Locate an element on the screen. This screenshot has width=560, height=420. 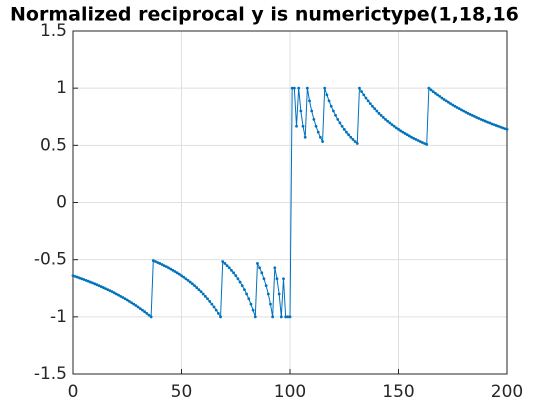
y-tick-label: 0.5 is located at coordinates (53, 145).